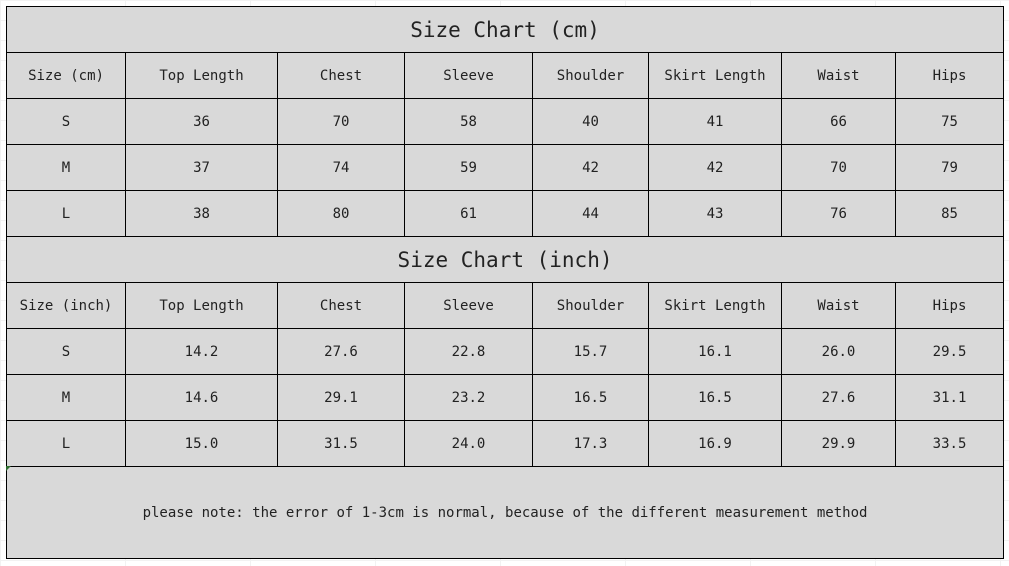 Image resolution: width=1009 pixels, height=566 pixels. I want to click on value-cell: 14.2, so click(201, 351).